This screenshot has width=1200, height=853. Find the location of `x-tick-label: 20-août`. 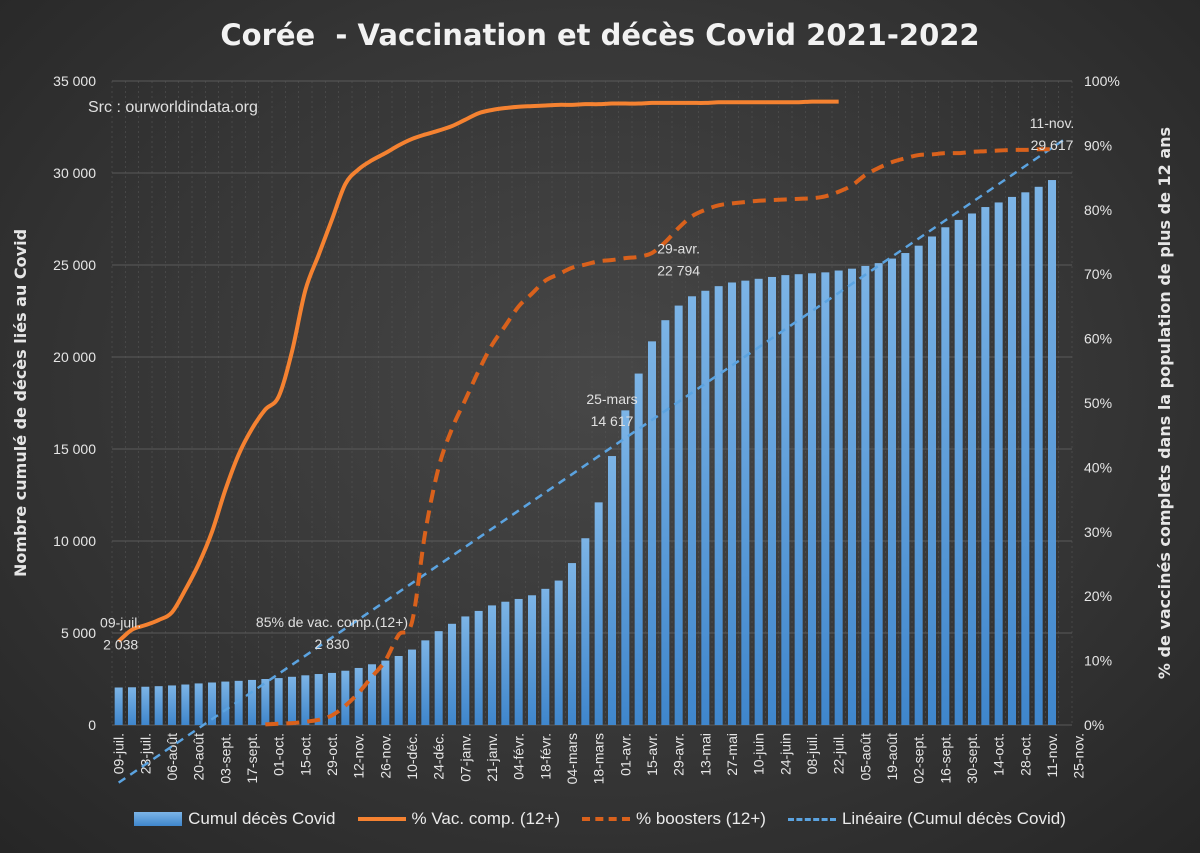

x-tick-label: 20-août is located at coordinates (199, 757).